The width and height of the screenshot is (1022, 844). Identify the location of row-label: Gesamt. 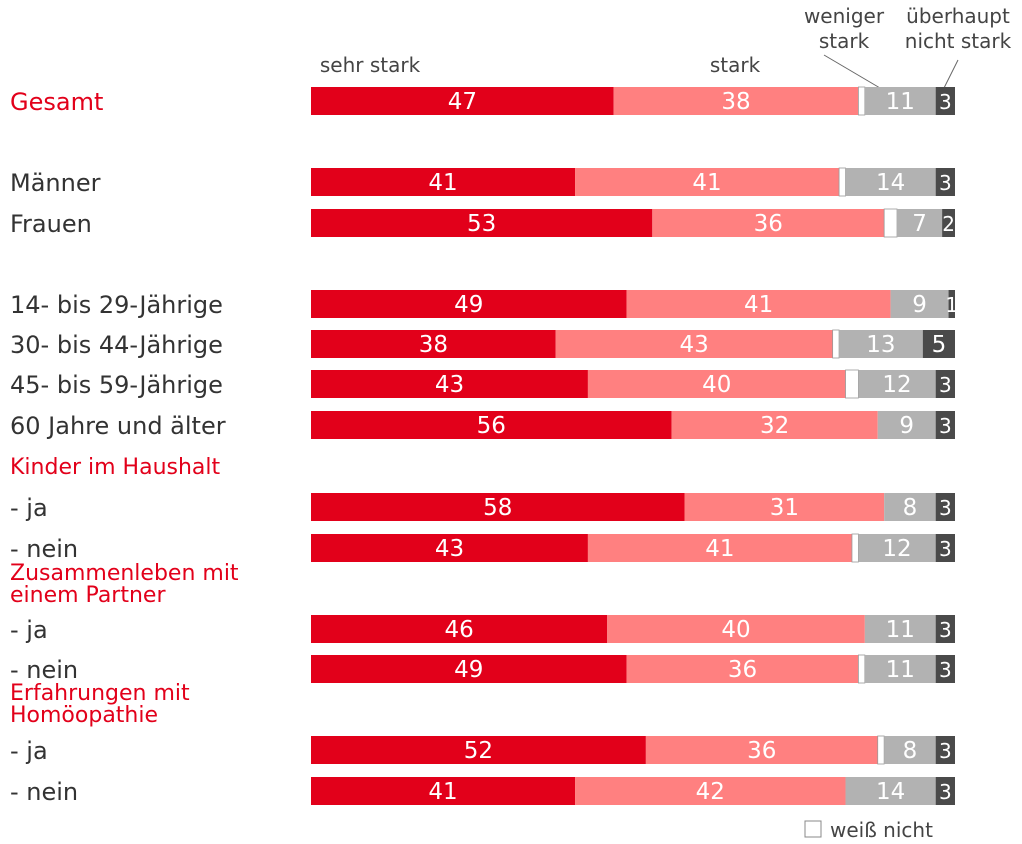
(56, 102).